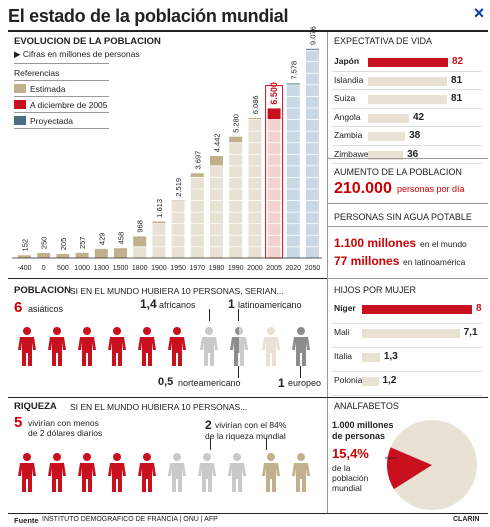 This screenshot has height=527, width=490. I want to click on value-label: 1,3, so click(390, 356).